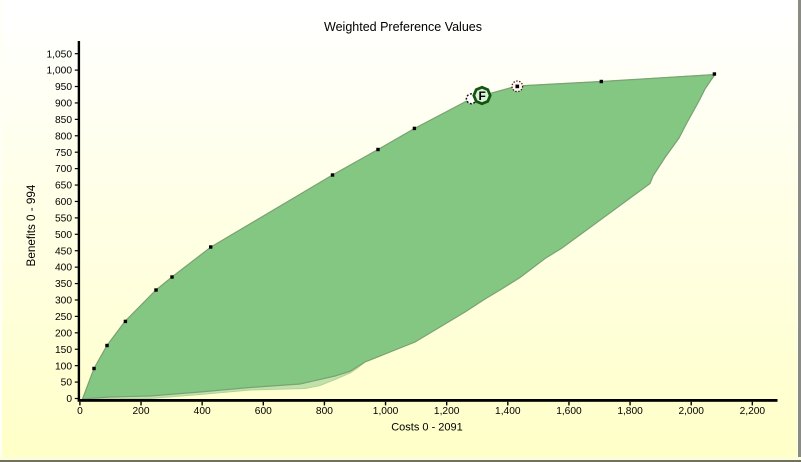 The image size is (801, 462). I want to click on svg-text: 250, so click(63, 317).